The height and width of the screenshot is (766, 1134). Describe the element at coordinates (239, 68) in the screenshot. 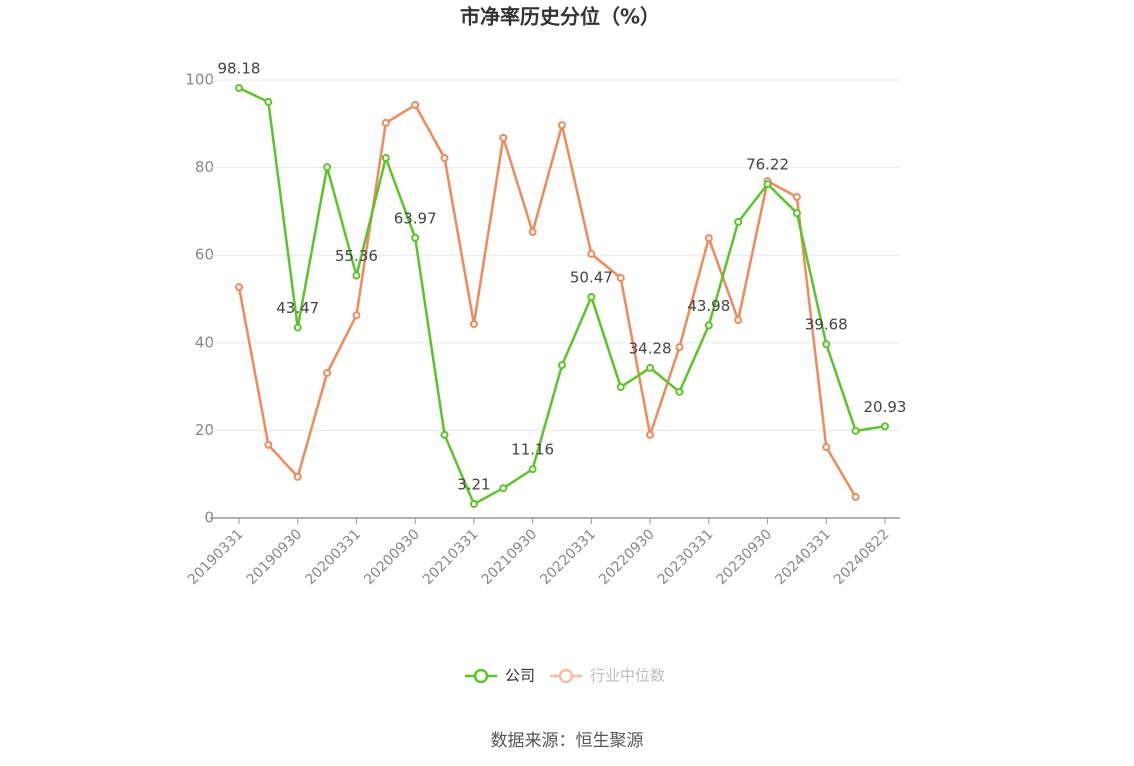

I see `data-label: 98.18` at that location.